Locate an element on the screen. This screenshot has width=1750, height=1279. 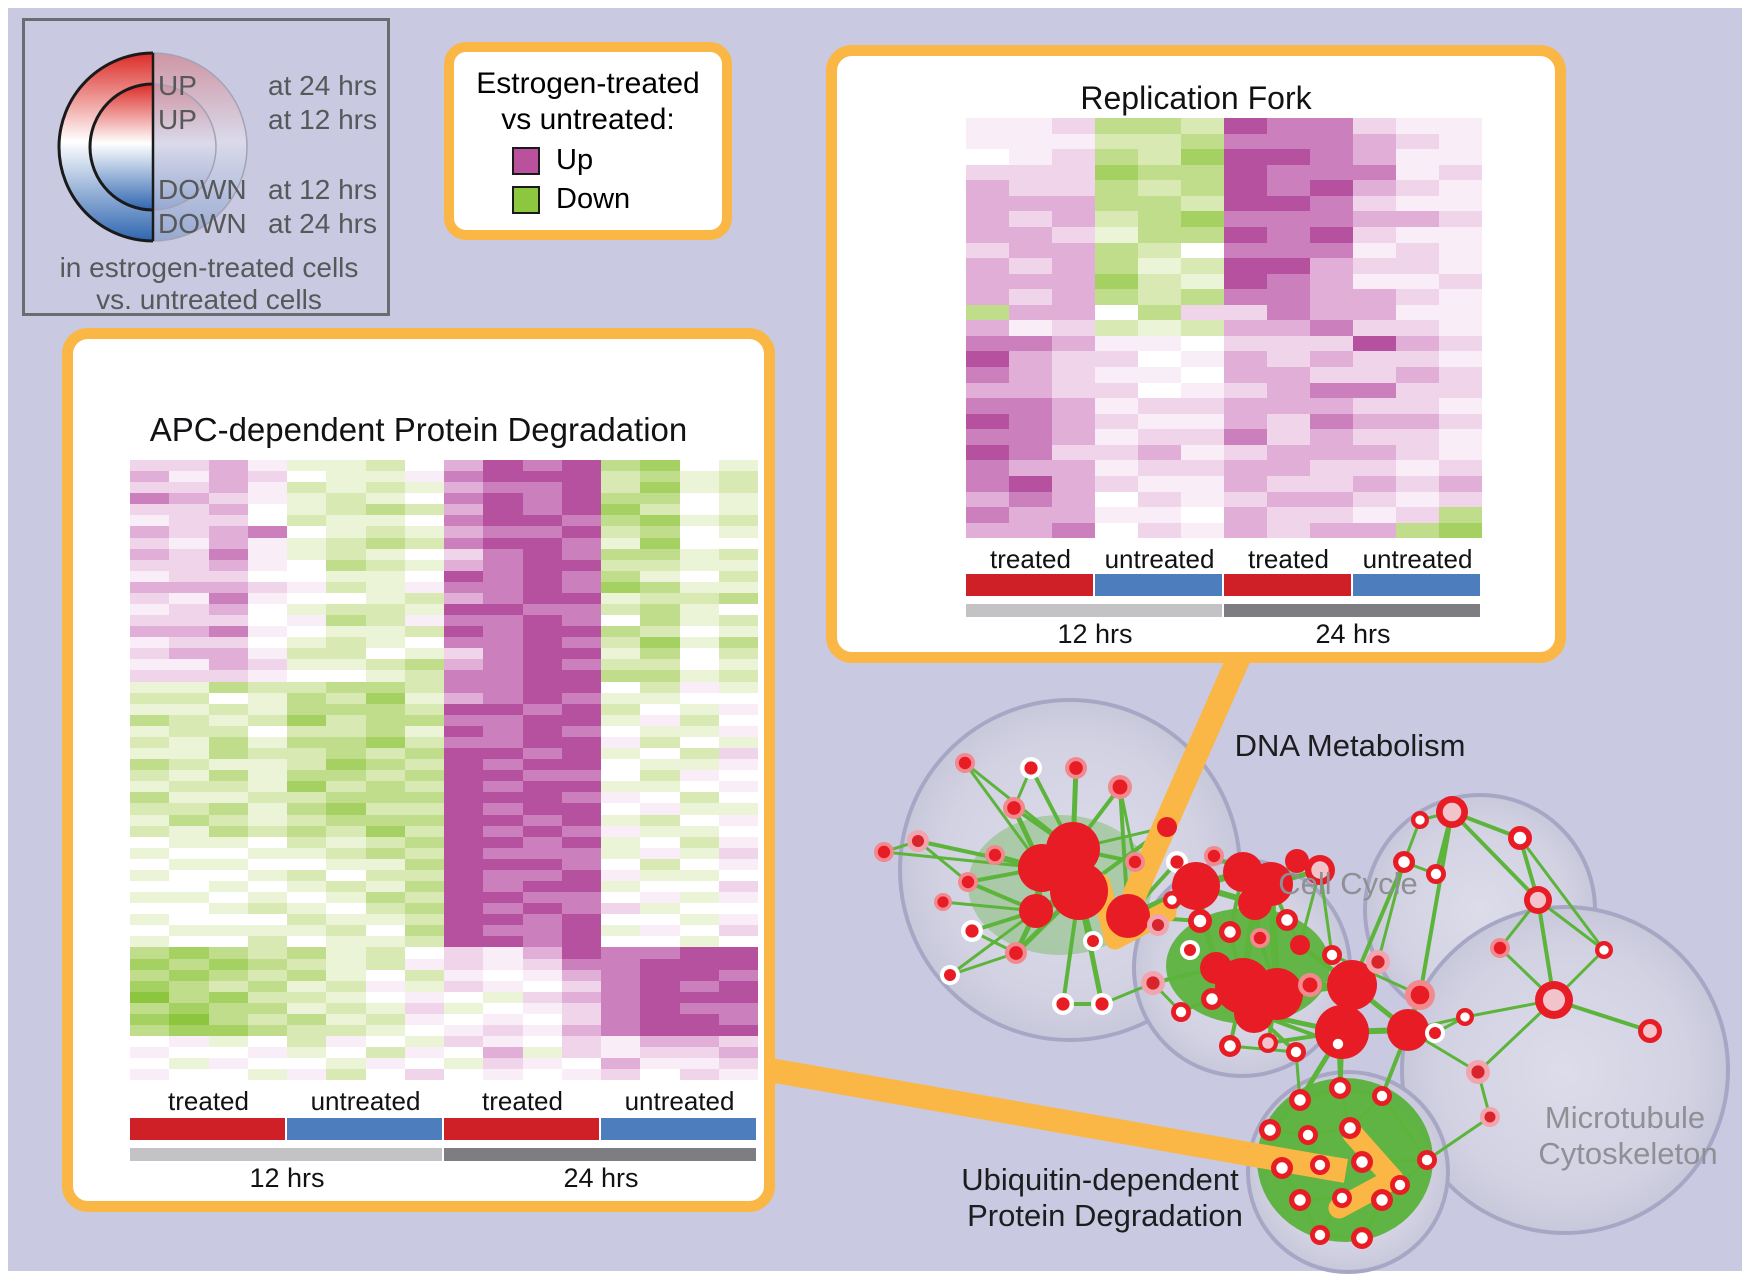
group-label: untreated is located at coordinates (679, 1101).